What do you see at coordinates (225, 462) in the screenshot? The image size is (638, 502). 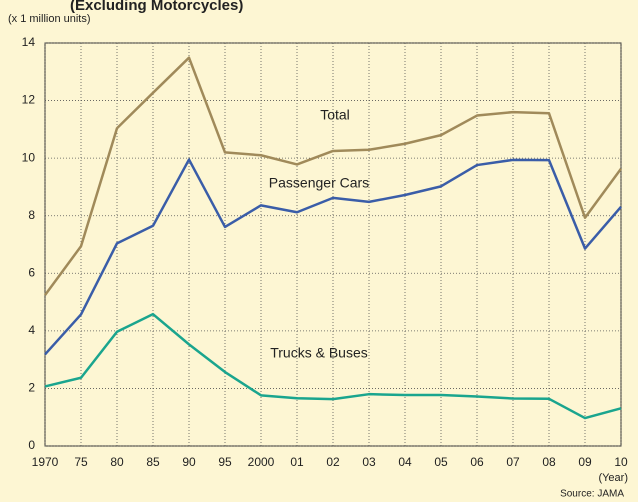 I see `x-tick-label: 95` at bounding box center [225, 462].